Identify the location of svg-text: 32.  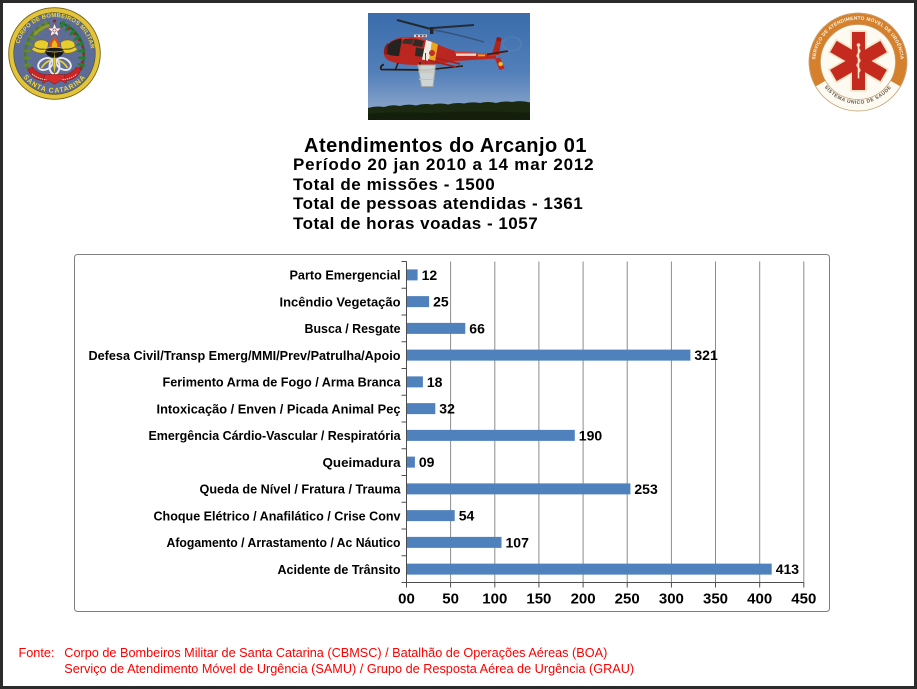
(447, 409).